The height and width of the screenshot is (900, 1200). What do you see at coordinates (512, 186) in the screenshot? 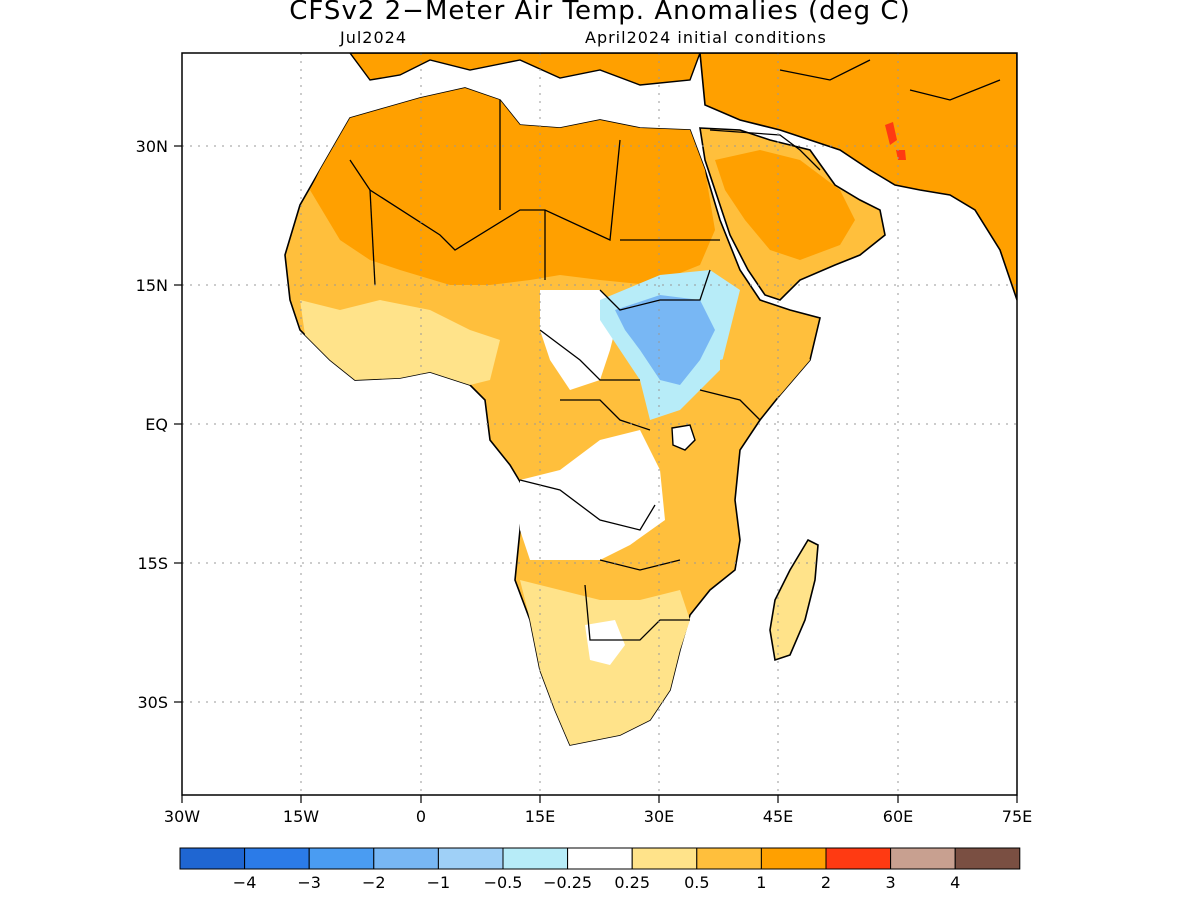
I see `sahara-orange` at bounding box center [512, 186].